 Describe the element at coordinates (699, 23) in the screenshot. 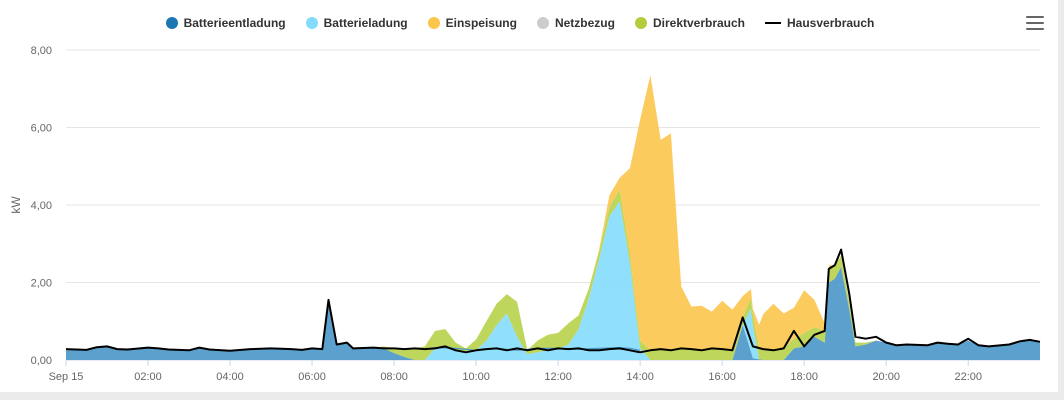

I see `legend-label-direktverbrauch: Direktverbrauch` at that location.